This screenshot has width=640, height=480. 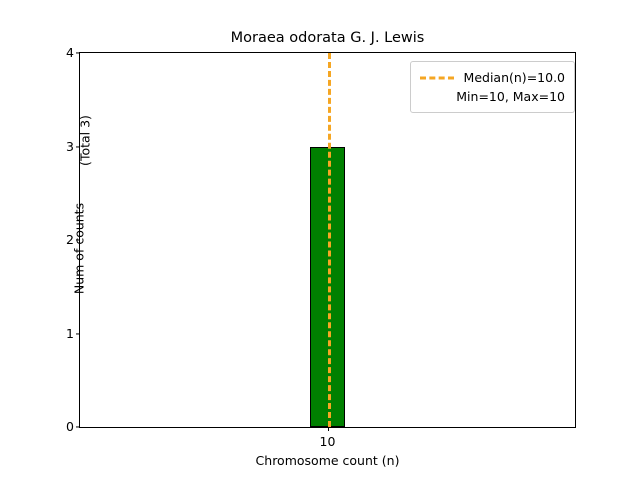 I want to click on legend-entry-median: Median(n)=10.0, so click(x=492, y=77).